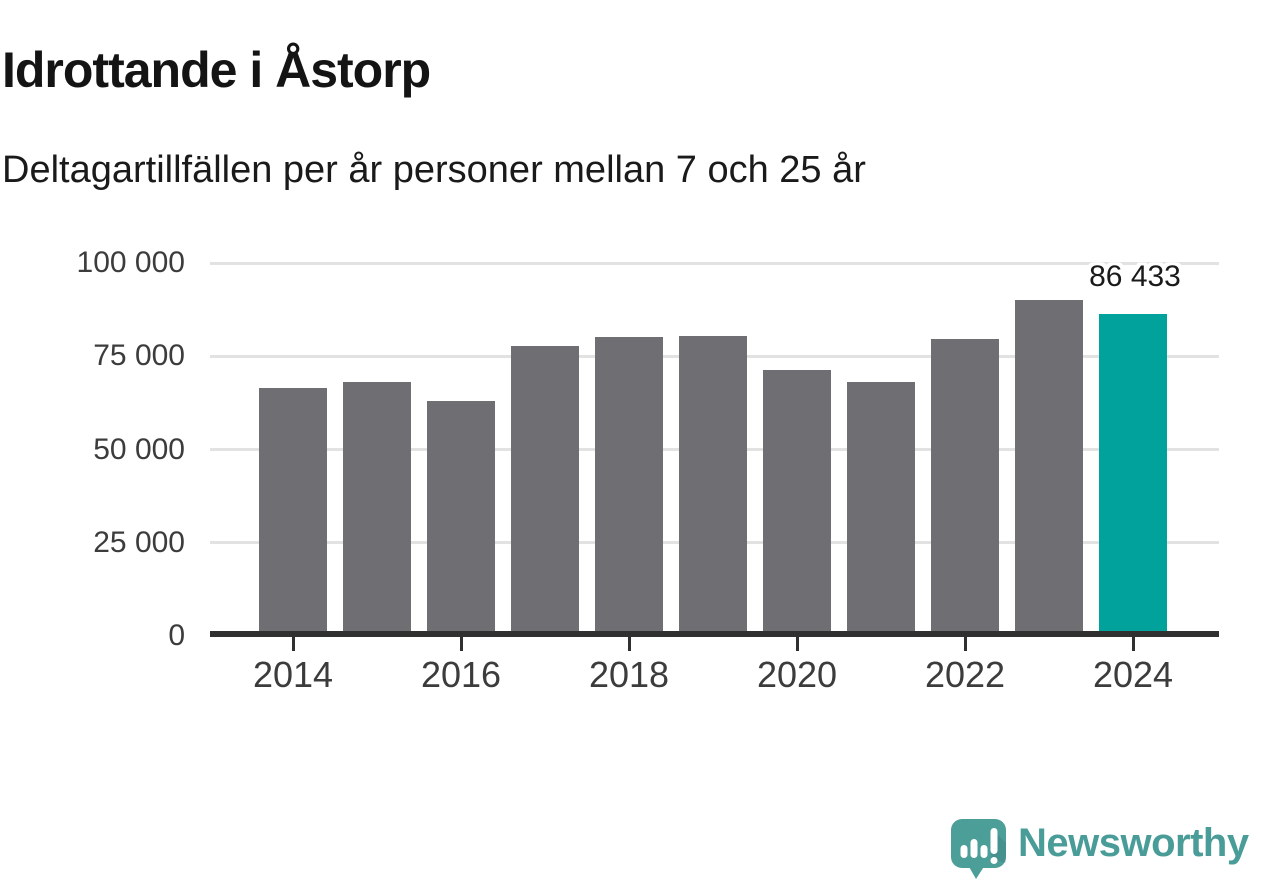 The width and height of the screenshot is (1262, 880). What do you see at coordinates (139, 542) in the screenshot?
I see `y-axis-label-25000: 25 000` at bounding box center [139, 542].